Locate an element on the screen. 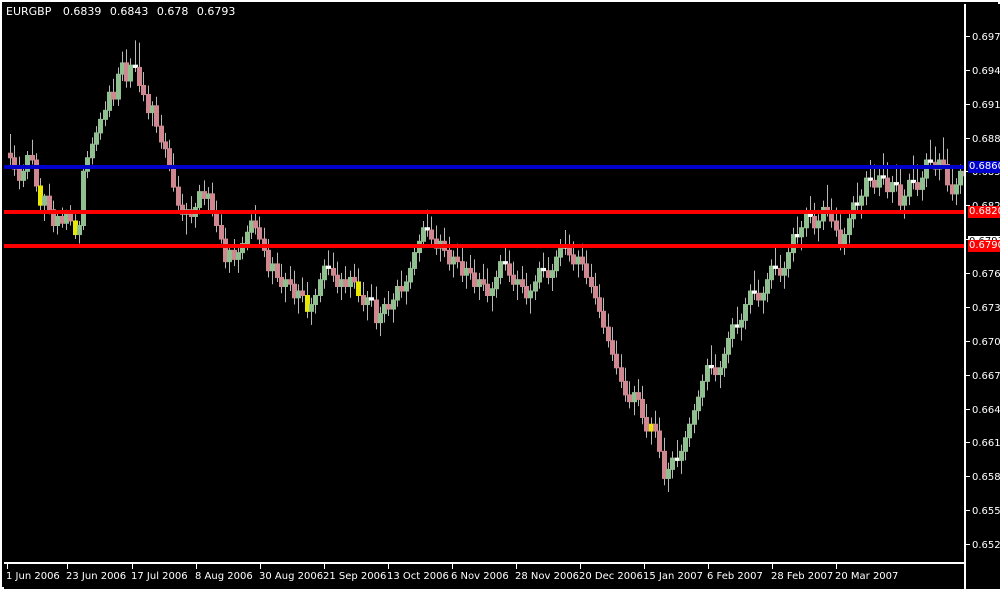  price-tick: 0.6675 is located at coordinates (983, 376).